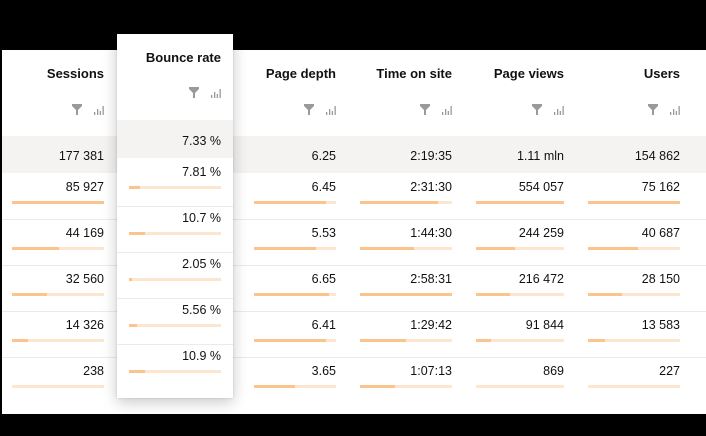  I want to click on column-header-time-on-site: Time on site, so click(414, 73).